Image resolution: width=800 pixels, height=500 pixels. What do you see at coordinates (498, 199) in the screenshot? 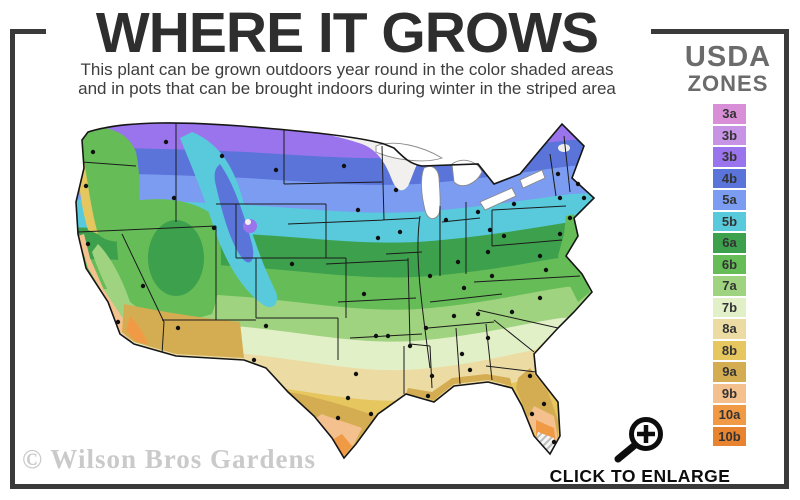
I see `lake-erie` at bounding box center [498, 199].